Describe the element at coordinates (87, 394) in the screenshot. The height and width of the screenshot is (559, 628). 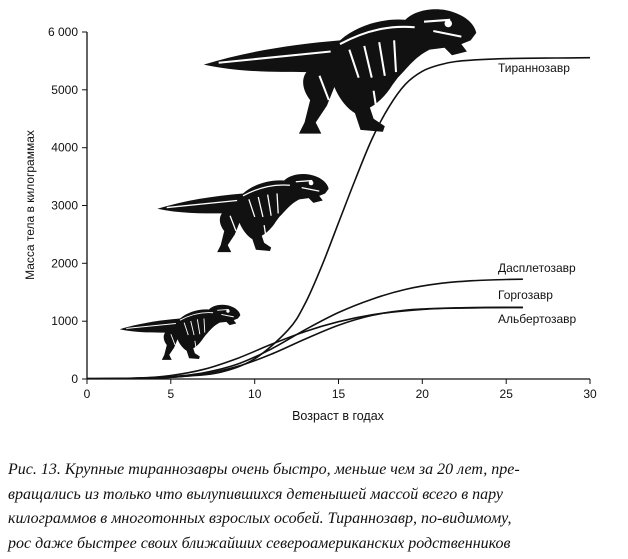
I see `x-tick-label: 0` at that location.